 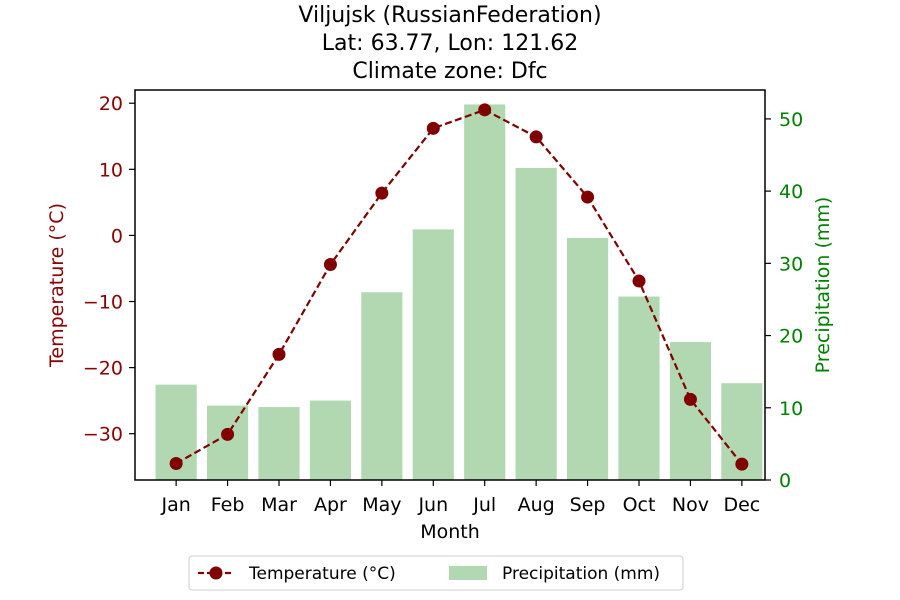 What do you see at coordinates (279, 505) in the screenshot?
I see `x-tick-label: Mar` at bounding box center [279, 505].